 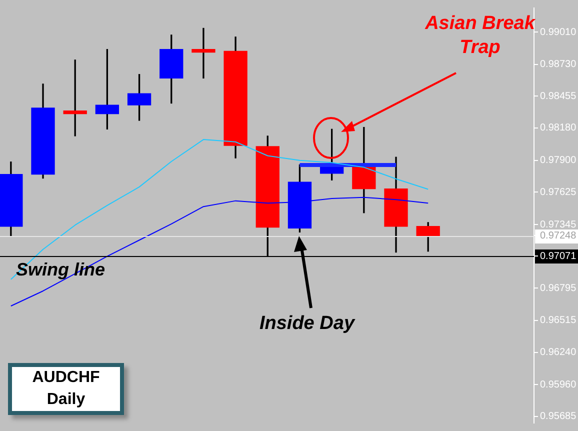 What do you see at coordinates (558, 64) in the screenshot?
I see `y-tick-label: 0.98730` at bounding box center [558, 64].